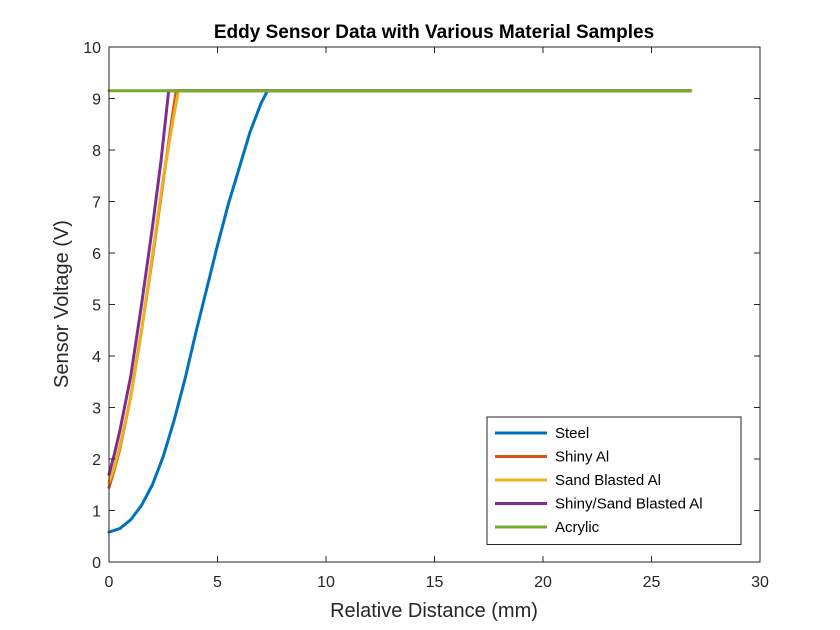  What do you see at coordinates (326, 582) in the screenshot?
I see `x-tick-label: 10` at bounding box center [326, 582].